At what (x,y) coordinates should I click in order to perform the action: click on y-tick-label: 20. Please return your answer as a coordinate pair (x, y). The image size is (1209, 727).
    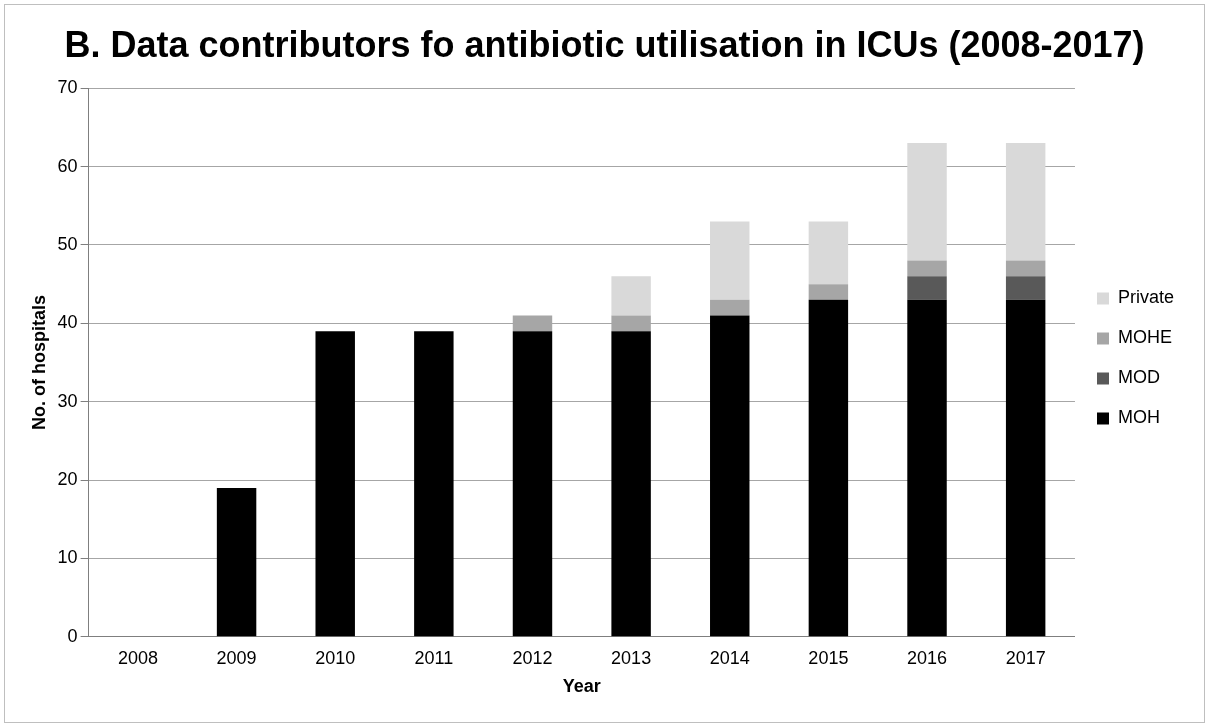
    Looking at the image, I should click on (67, 479).